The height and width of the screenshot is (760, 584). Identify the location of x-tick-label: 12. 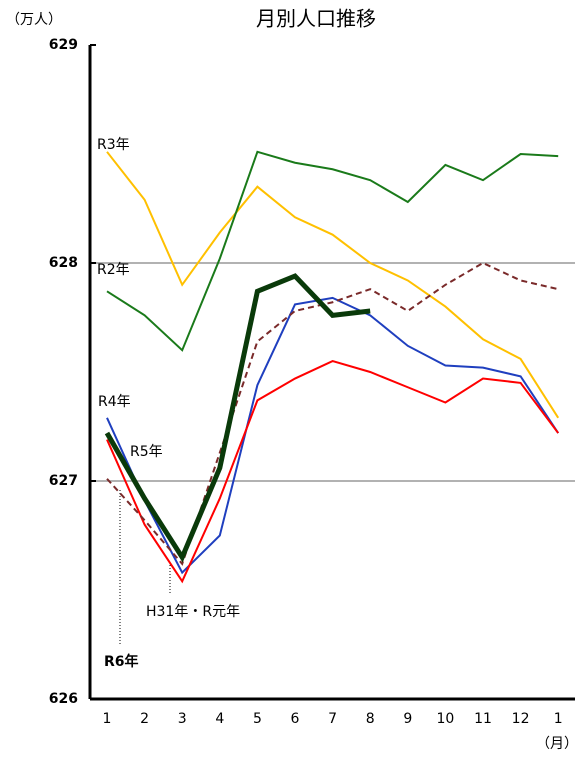
(521, 719).